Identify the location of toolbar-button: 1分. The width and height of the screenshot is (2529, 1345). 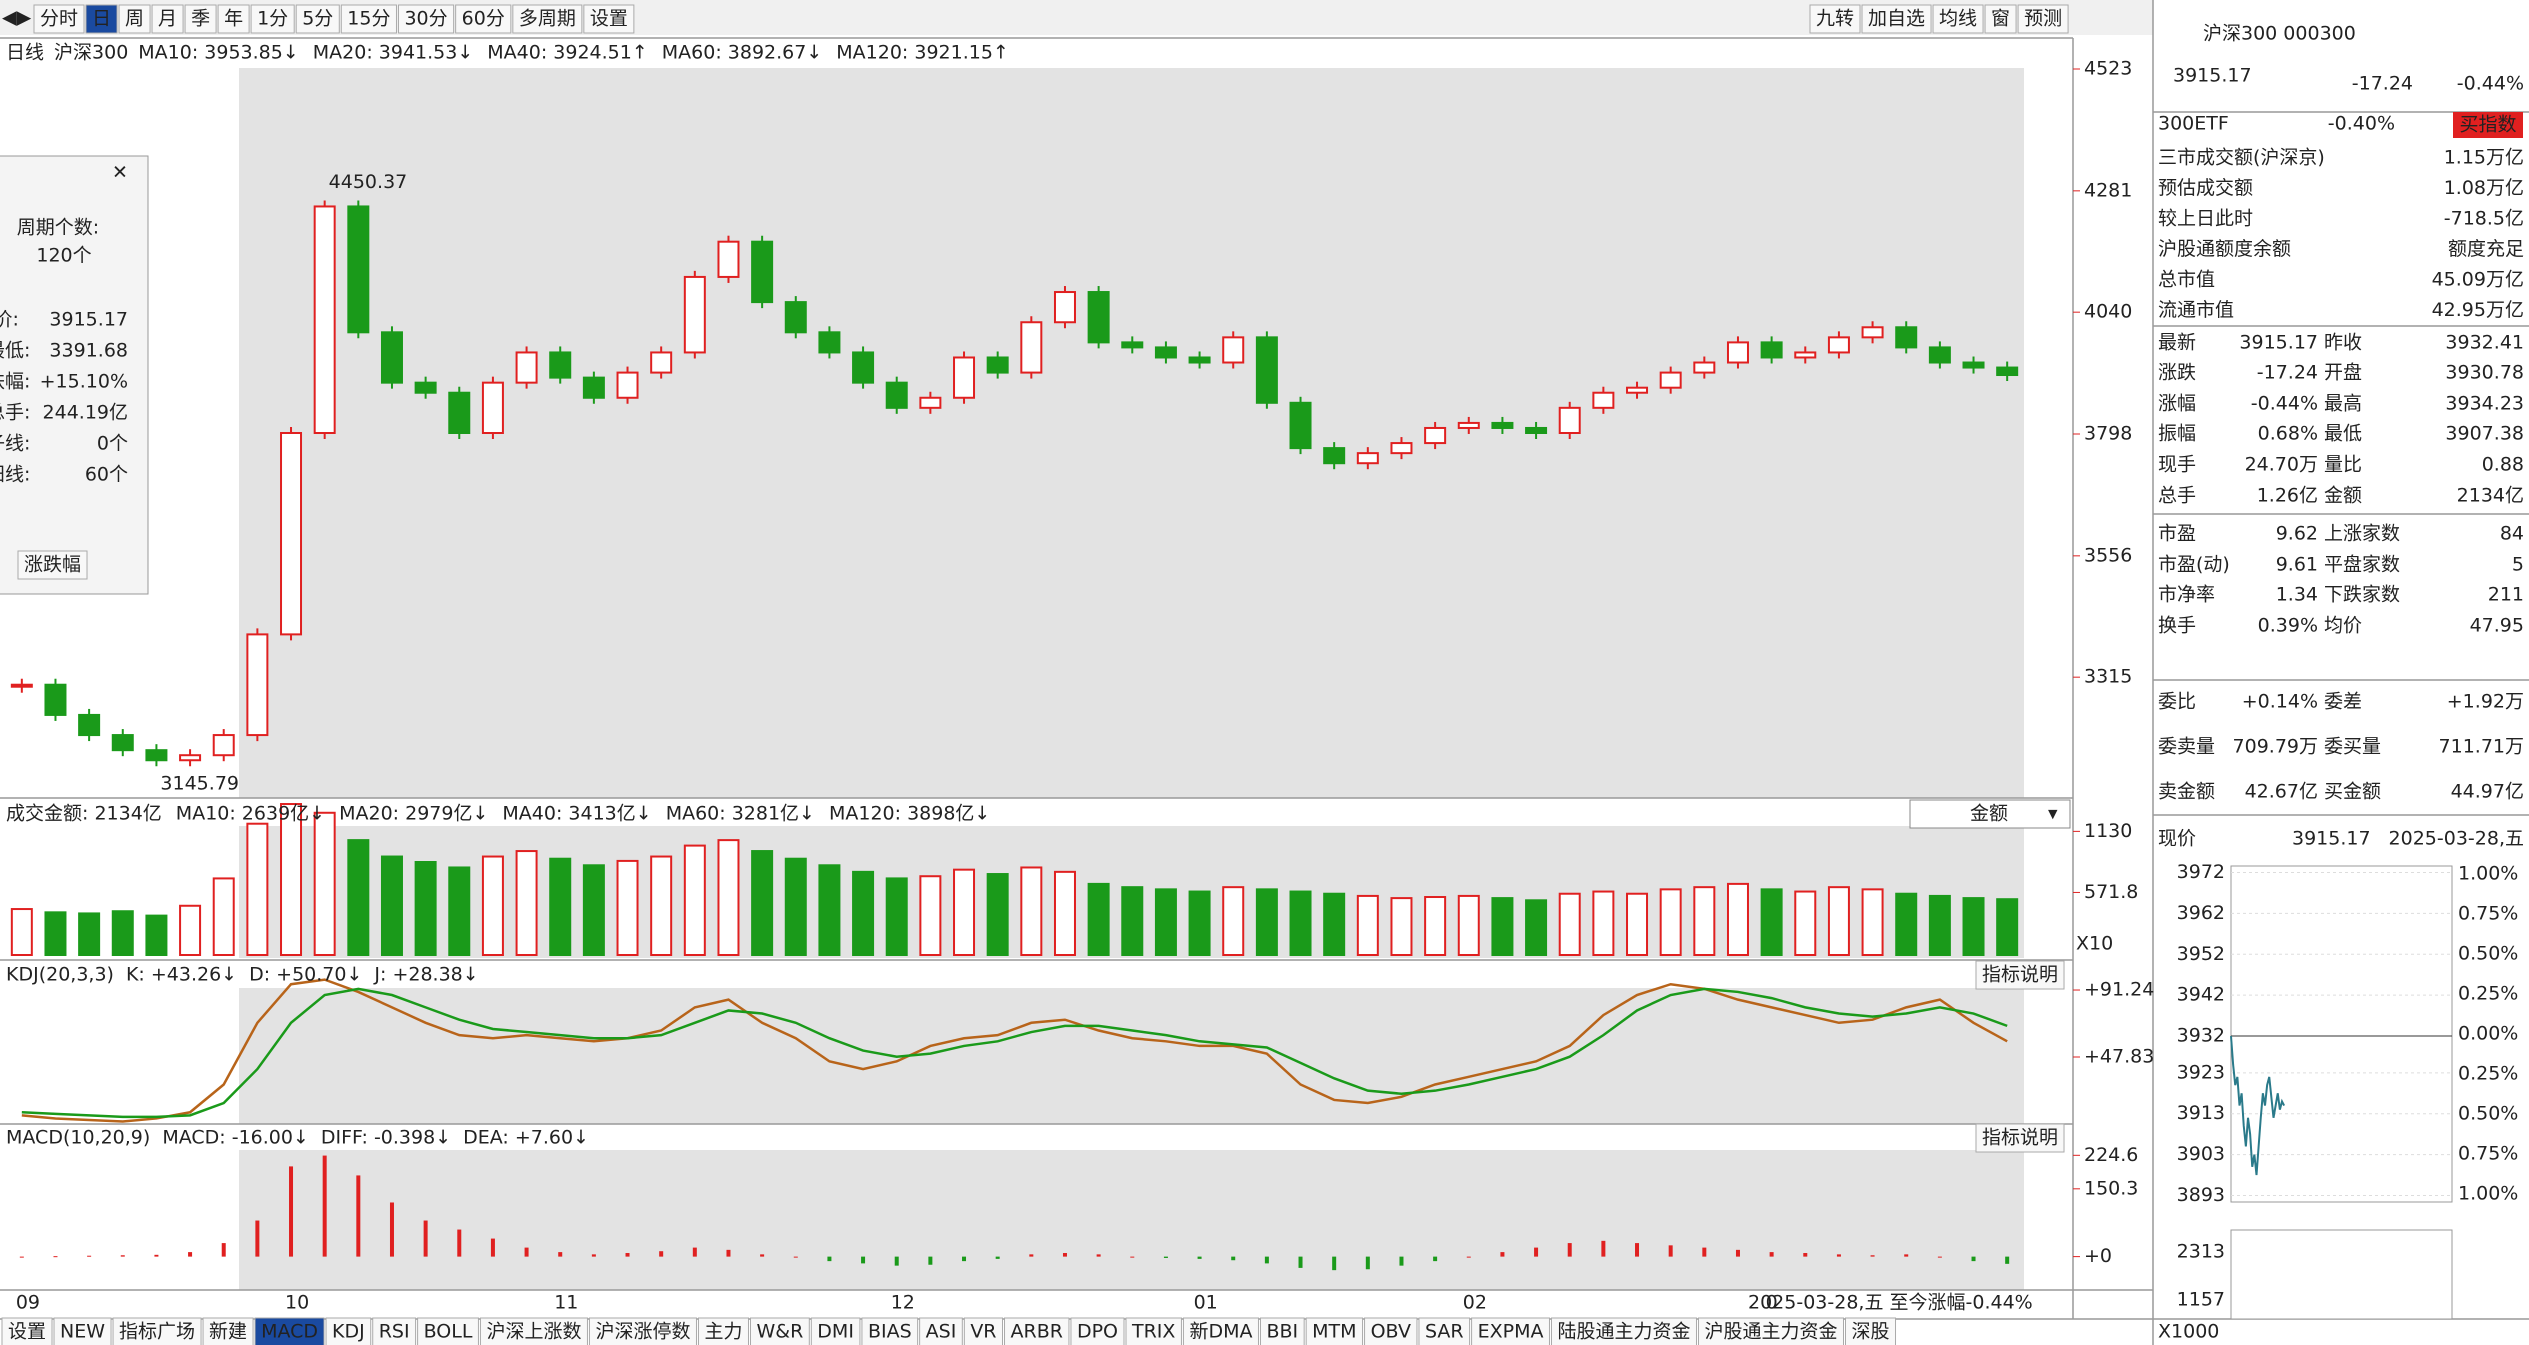
(272, 19).